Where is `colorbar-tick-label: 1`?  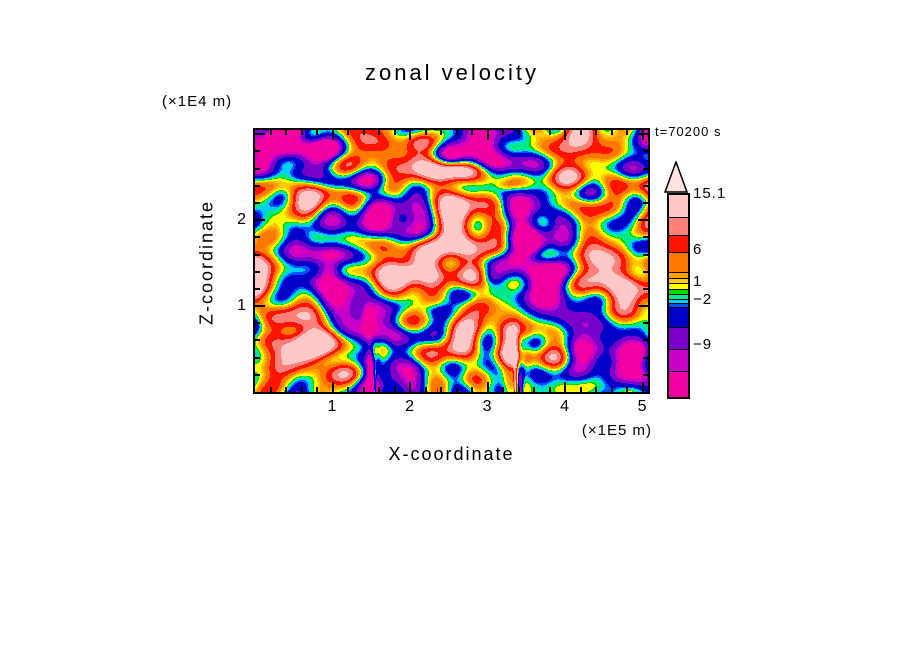
colorbar-tick-label: 1 is located at coordinates (698, 281).